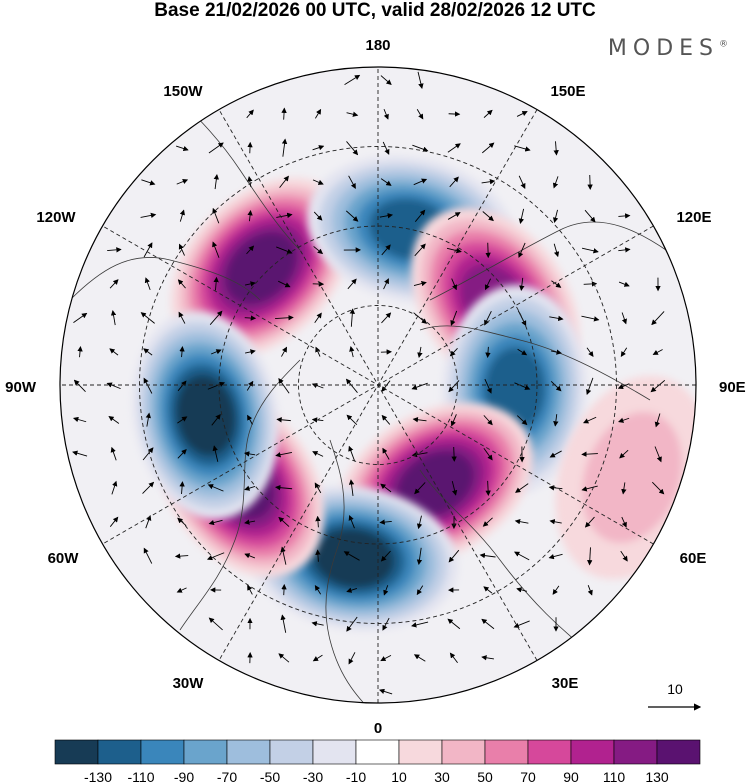 Image resolution: width=750 pixels, height=783 pixels. Describe the element at coordinates (693, 217) in the screenshot. I see `lon-label-120e: 120E` at that location.